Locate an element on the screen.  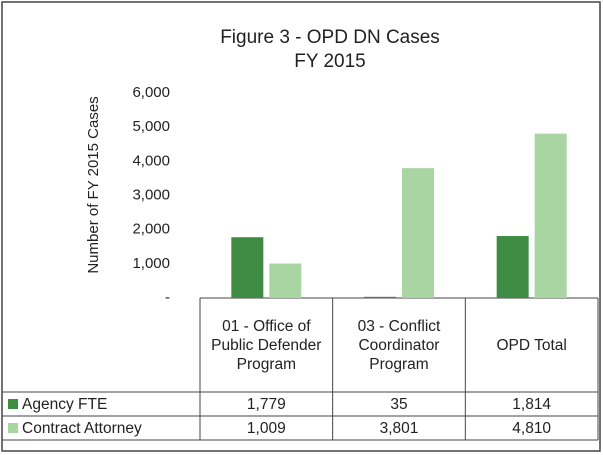
chart-title: Figure 3 - OPD DN Cases is located at coordinates (330, 37).